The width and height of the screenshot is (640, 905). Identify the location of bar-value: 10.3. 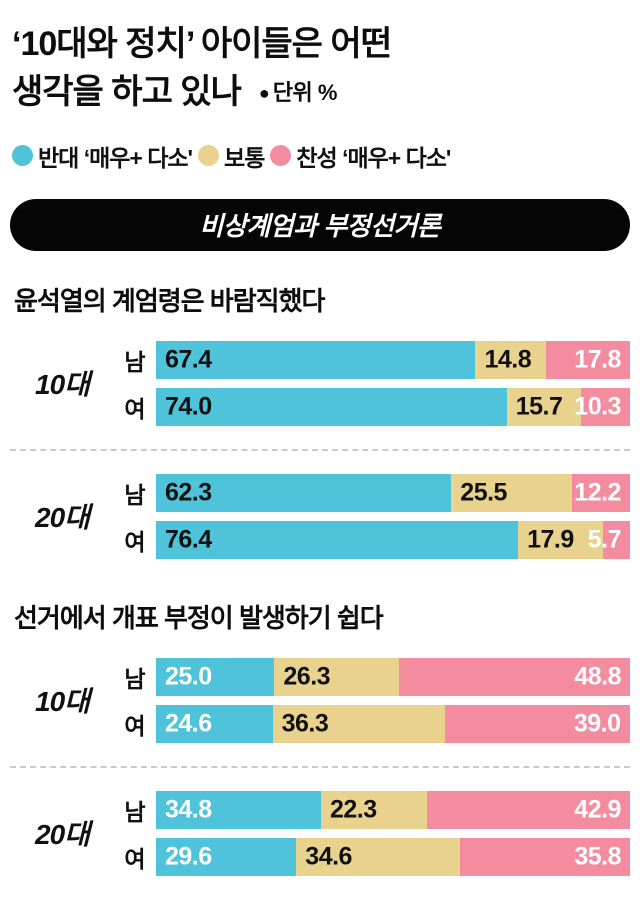
(597, 406).